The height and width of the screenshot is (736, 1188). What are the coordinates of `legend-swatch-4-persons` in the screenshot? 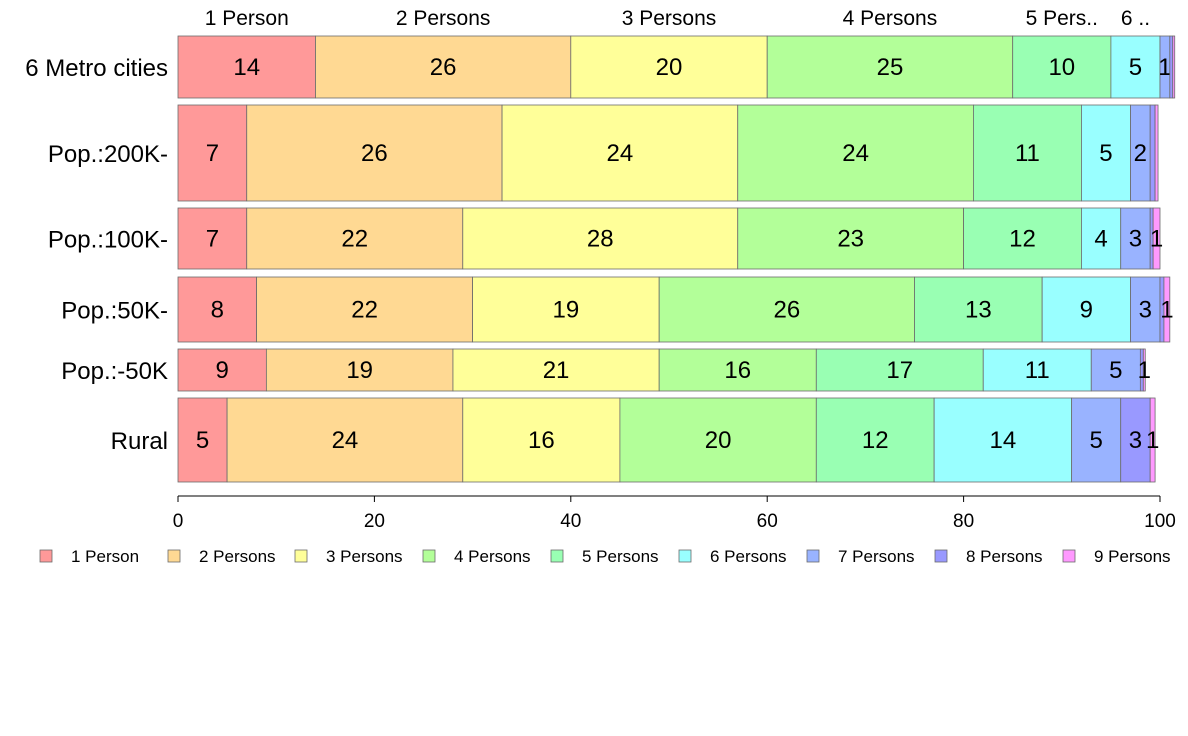 It's located at (429, 556).